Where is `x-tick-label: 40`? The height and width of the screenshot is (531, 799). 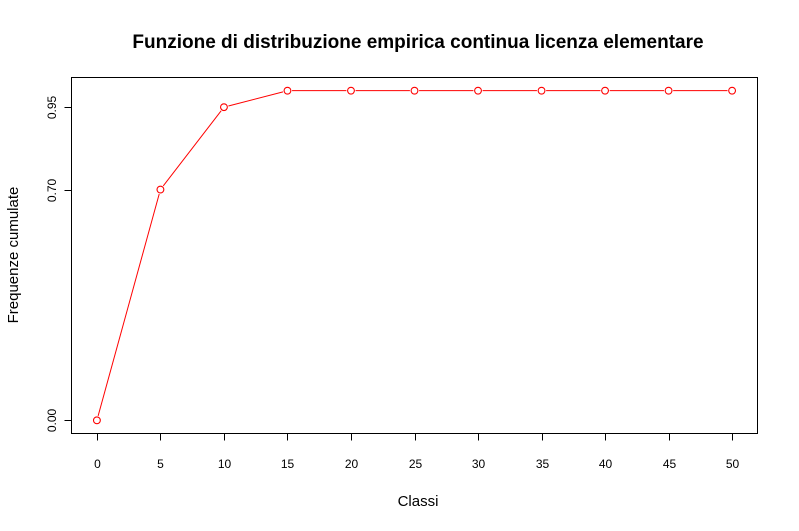 x-tick-label: 40 is located at coordinates (606, 464).